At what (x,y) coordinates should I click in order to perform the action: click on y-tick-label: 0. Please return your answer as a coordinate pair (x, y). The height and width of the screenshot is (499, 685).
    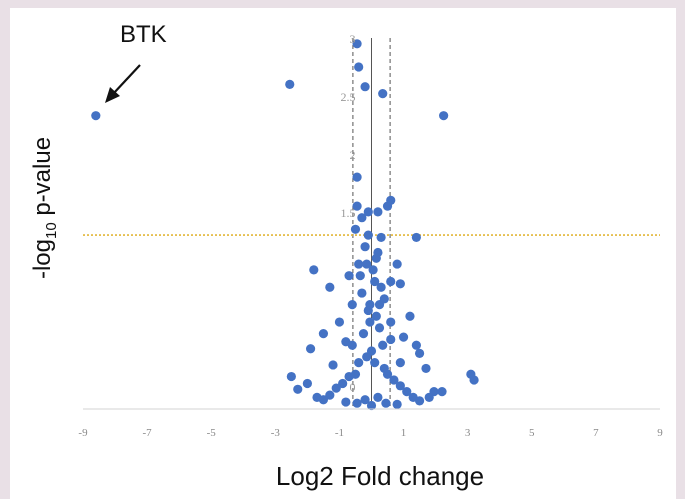
    Looking at the image, I should click on (353, 387).